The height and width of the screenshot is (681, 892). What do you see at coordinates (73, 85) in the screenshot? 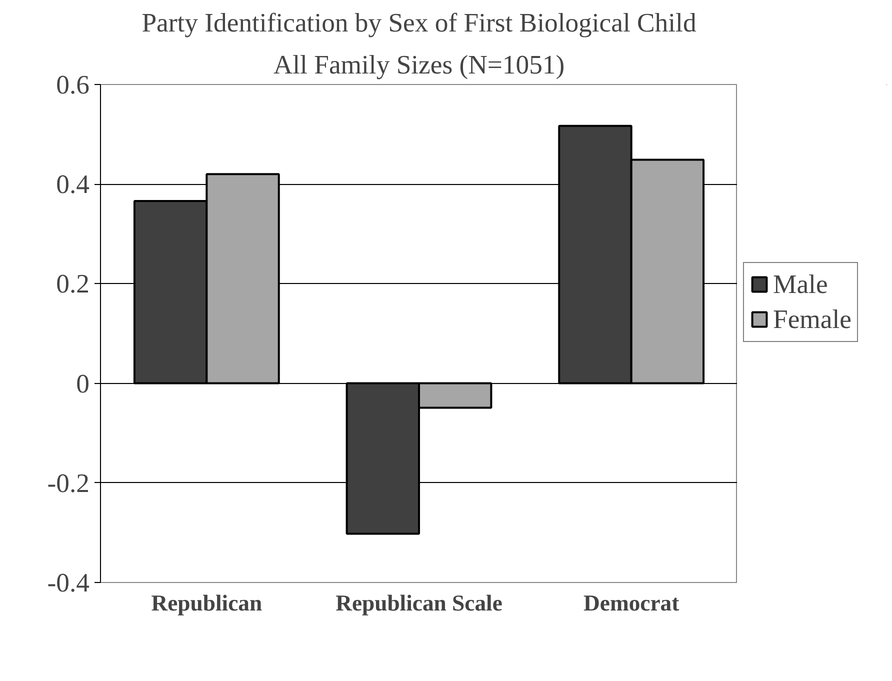
I see `y-tick-label: 0.6` at bounding box center [73, 85].